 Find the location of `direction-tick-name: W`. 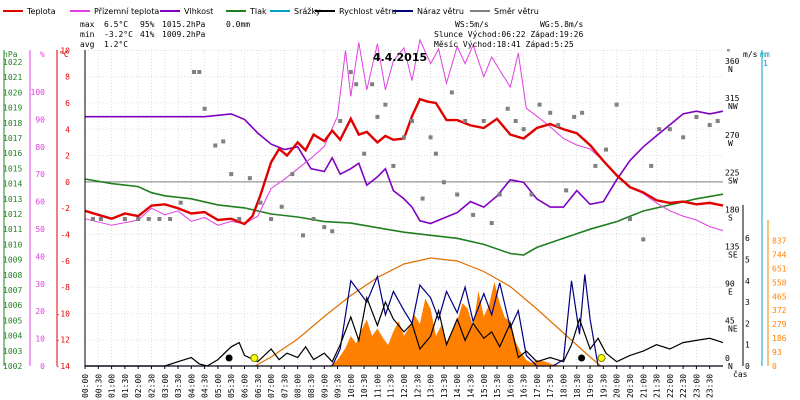

direction-tick-name: W is located at coordinates (730, 143).